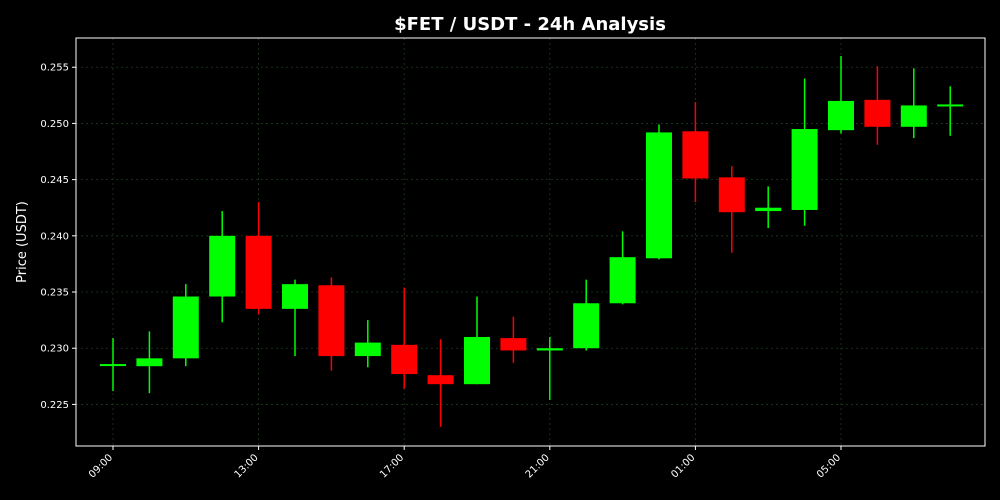 Image resolution: width=1000 pixels, height=500 pixels. I want to click on y-tick-label: 0.225, so click(54, 405).